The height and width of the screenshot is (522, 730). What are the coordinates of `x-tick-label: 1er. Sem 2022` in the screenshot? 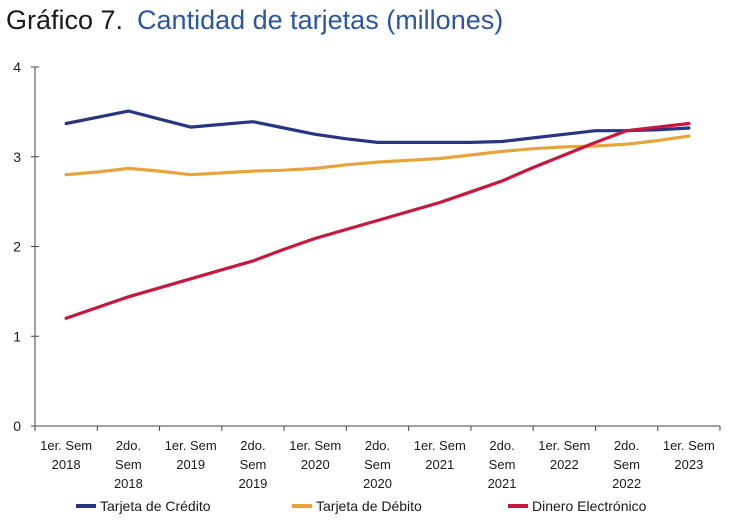 It's located at (564, 455).